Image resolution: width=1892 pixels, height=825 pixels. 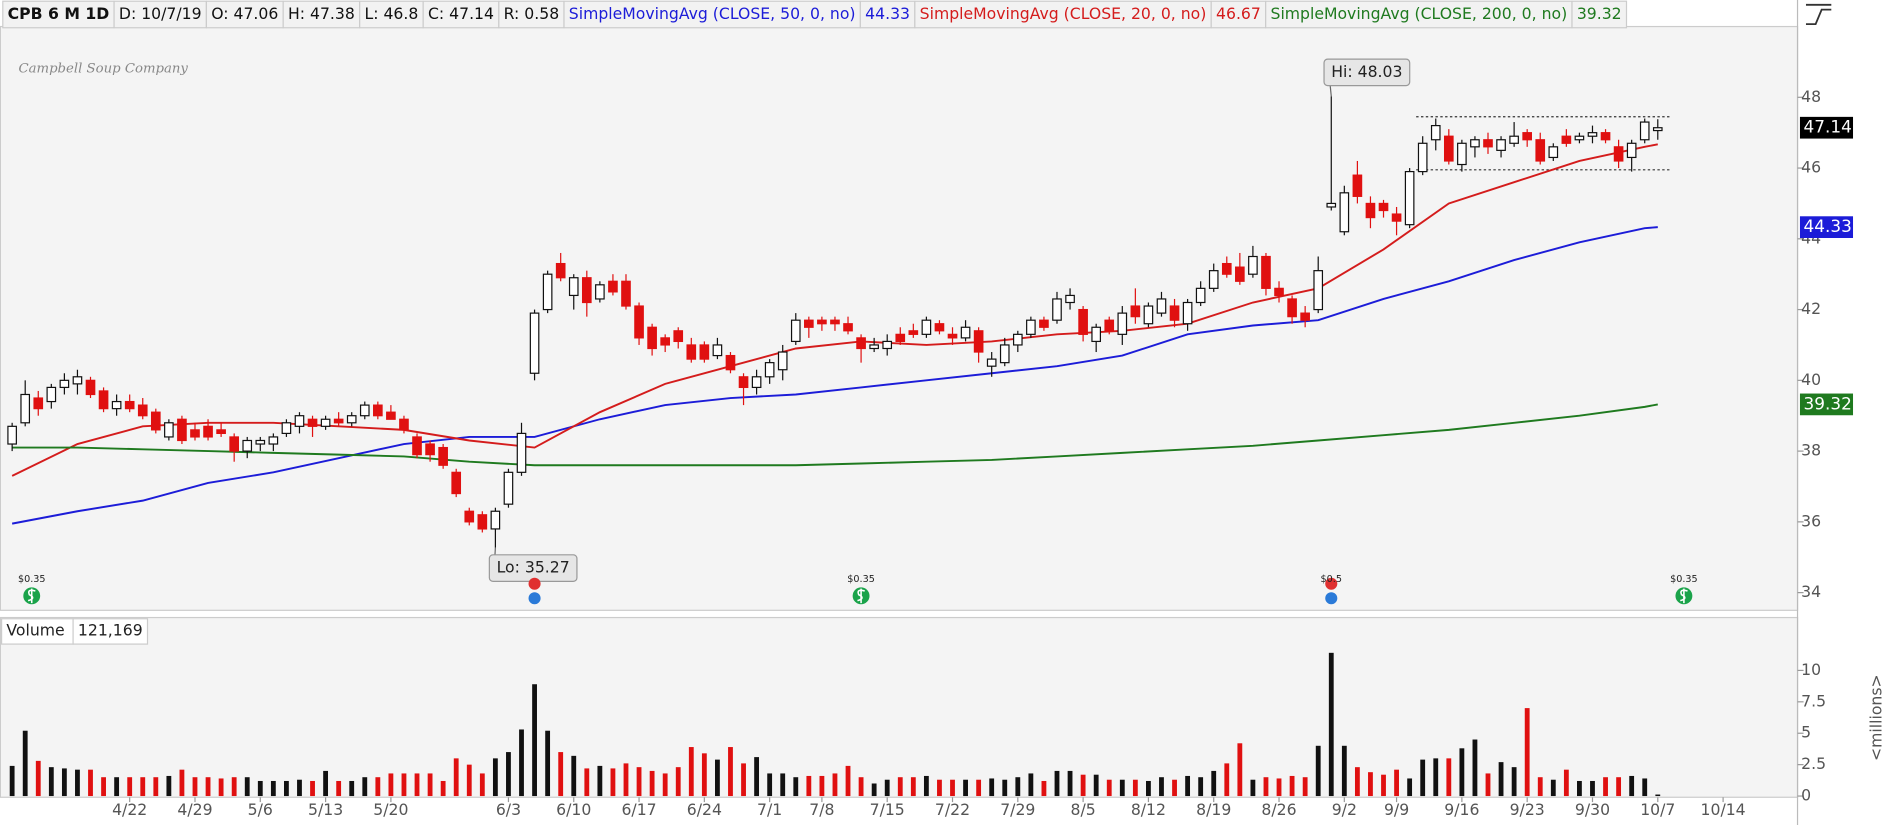 I want to click on y-tick-label: 38, so click(x=1811, y=450).